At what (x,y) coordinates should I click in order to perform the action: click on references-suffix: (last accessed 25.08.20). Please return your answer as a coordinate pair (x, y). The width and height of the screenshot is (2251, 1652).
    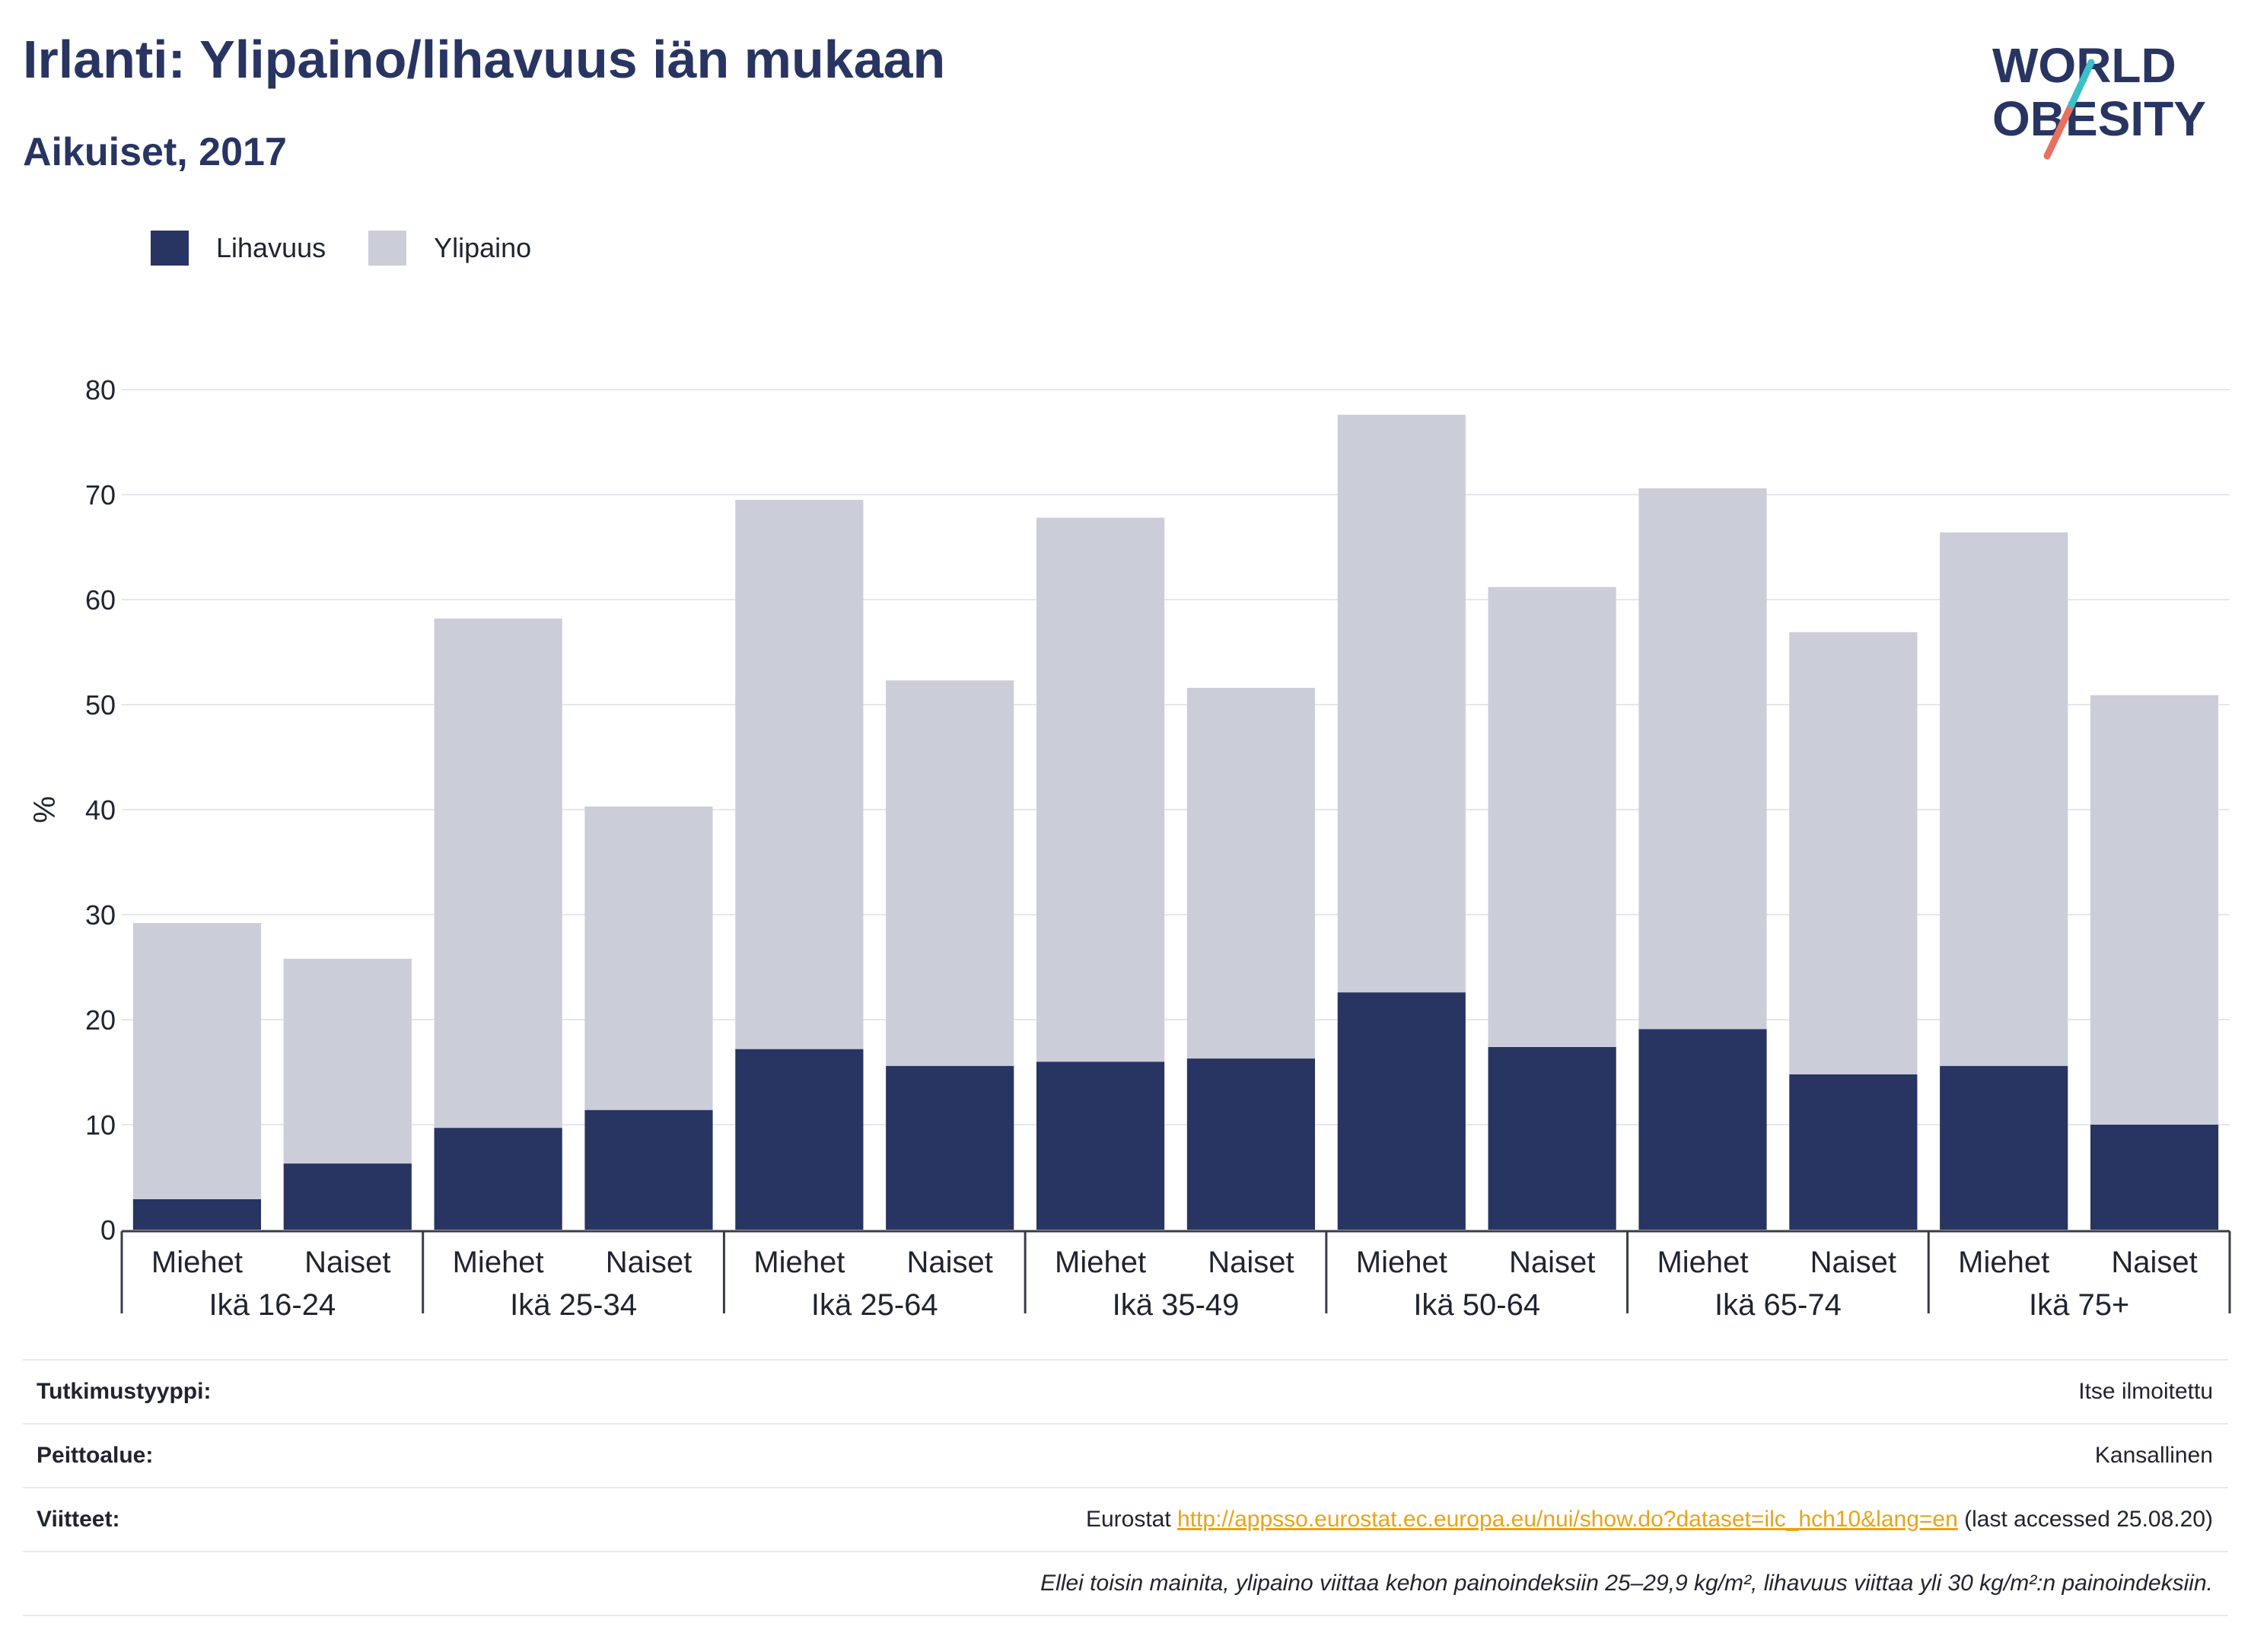
    Looking at the image, I should click on (2088, 1519).